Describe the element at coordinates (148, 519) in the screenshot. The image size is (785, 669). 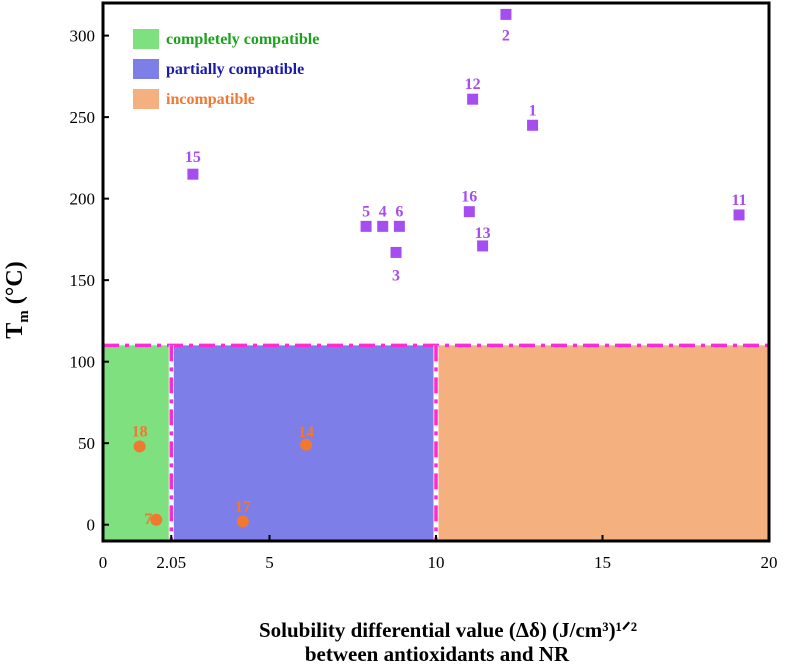
I see `point-label-7: 7` at that location.